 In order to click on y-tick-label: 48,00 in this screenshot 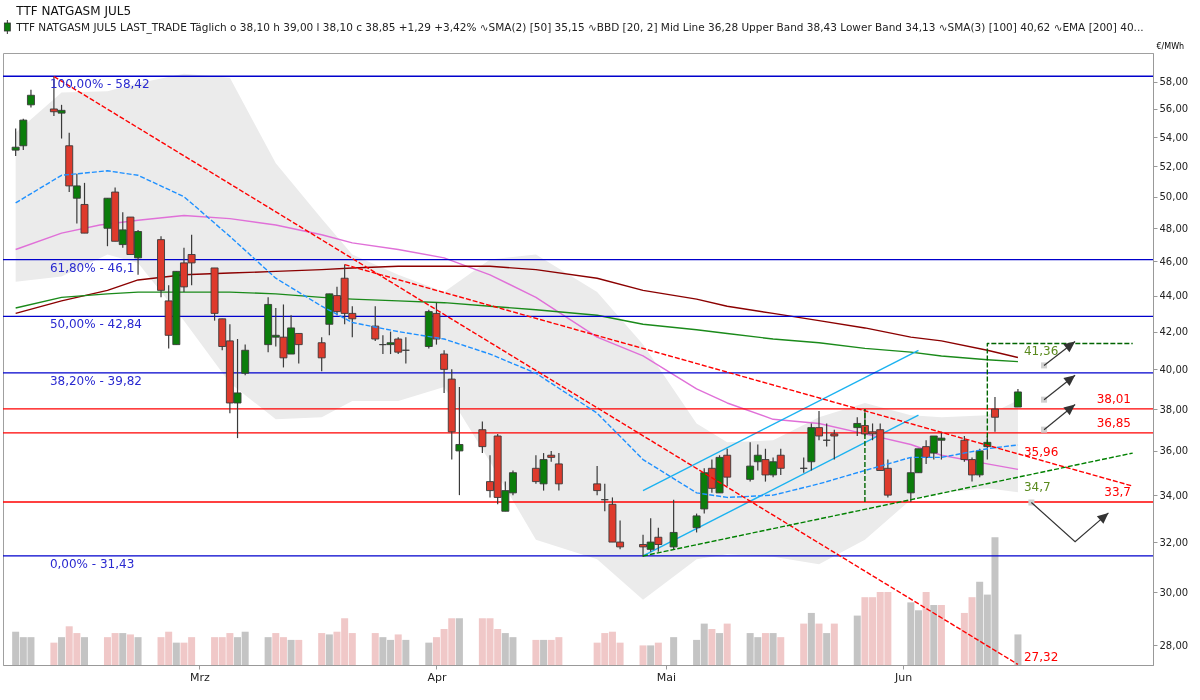, I will do `click(1174, 228)`.